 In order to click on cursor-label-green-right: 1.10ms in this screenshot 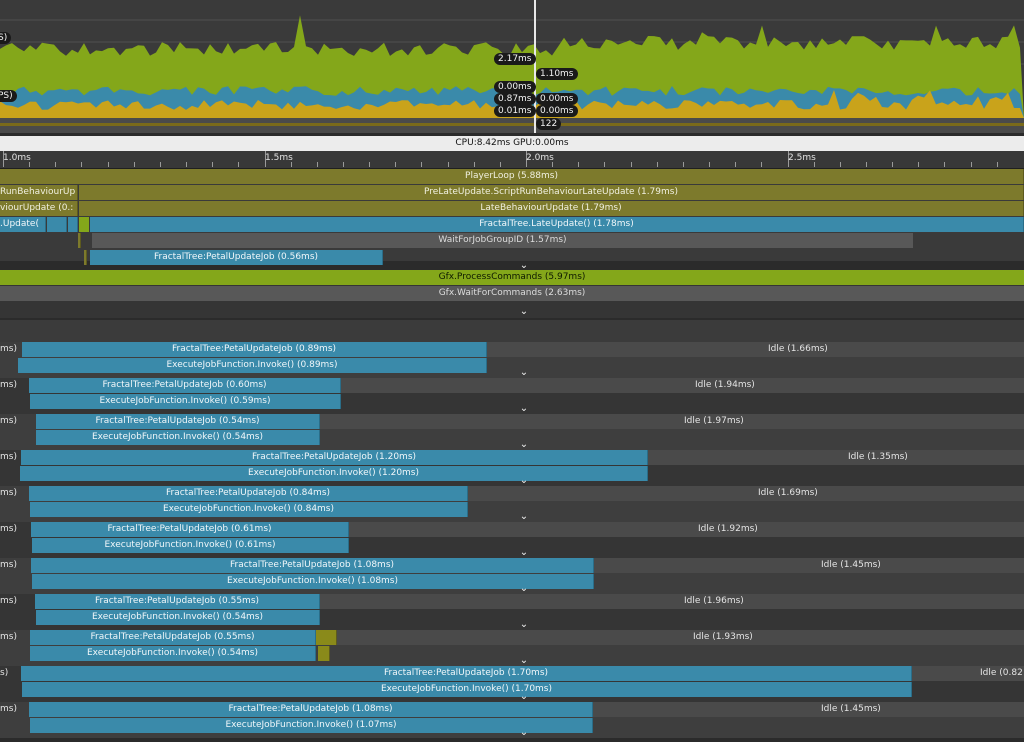, I will do `click(557, 74)`.